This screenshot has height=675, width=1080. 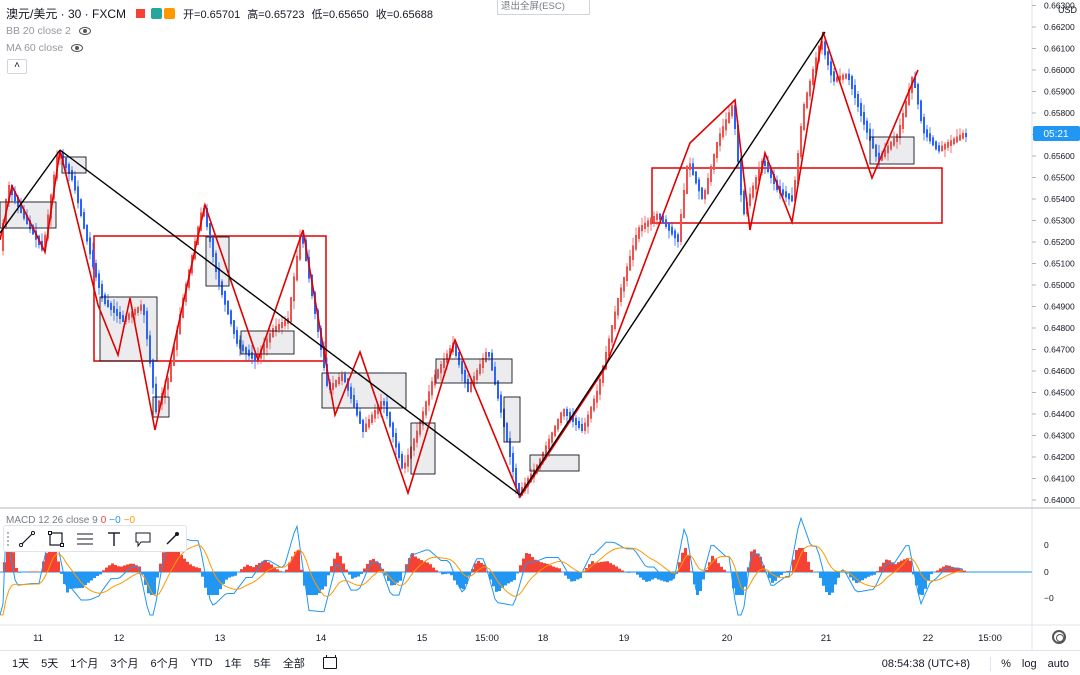 I want to click on indicator-bb: BB 20 close 2, so click(x=38, y=30).